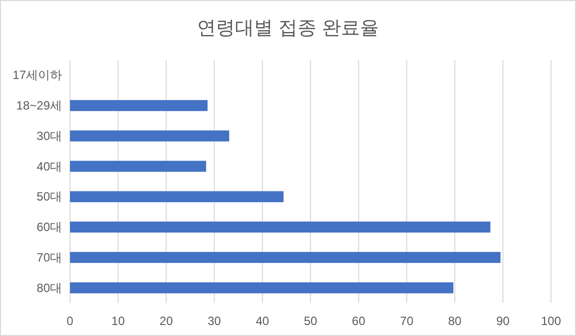 The image size is (576, 336). I want to click on x-tick-label: 50, so click(311, 321).